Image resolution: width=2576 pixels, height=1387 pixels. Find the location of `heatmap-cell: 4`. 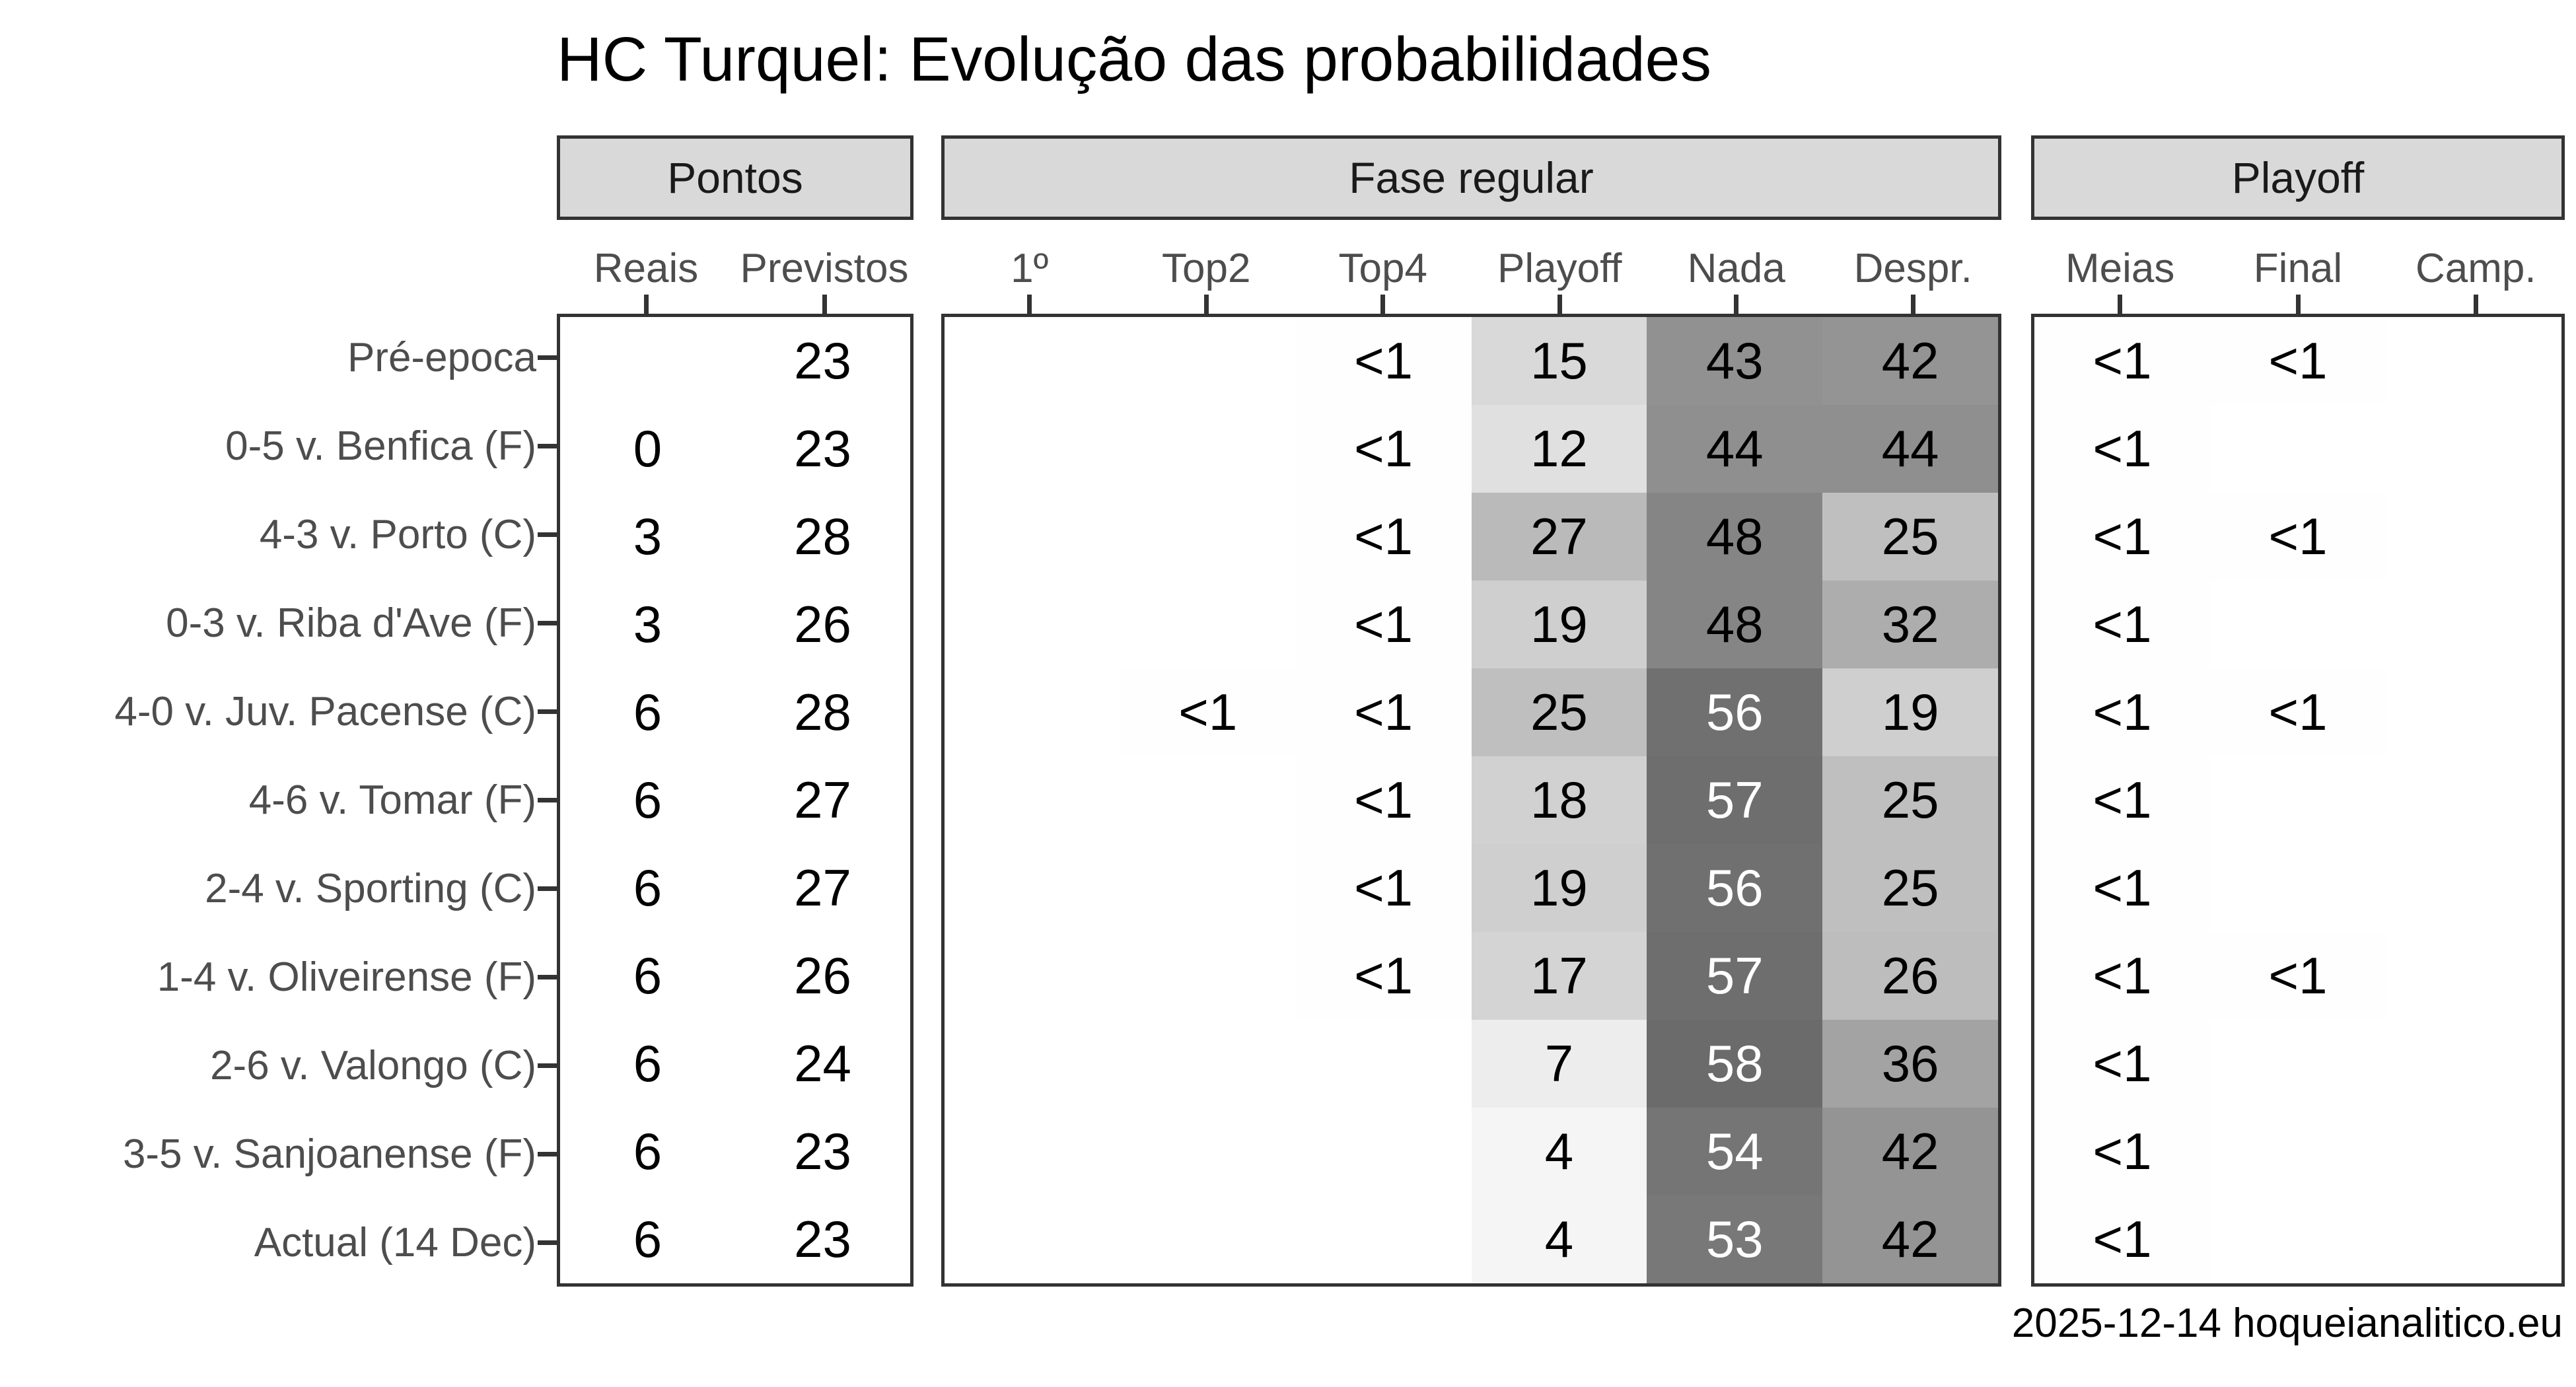

heatmap-cell: 4 is located at coordinates (1559, 1239).